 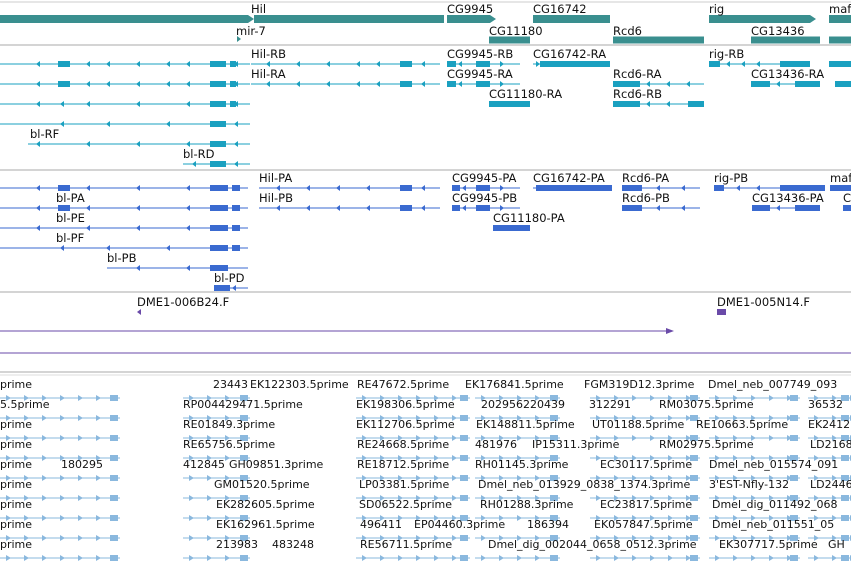 I want to click on clone-end, so click(x=139, y=312).